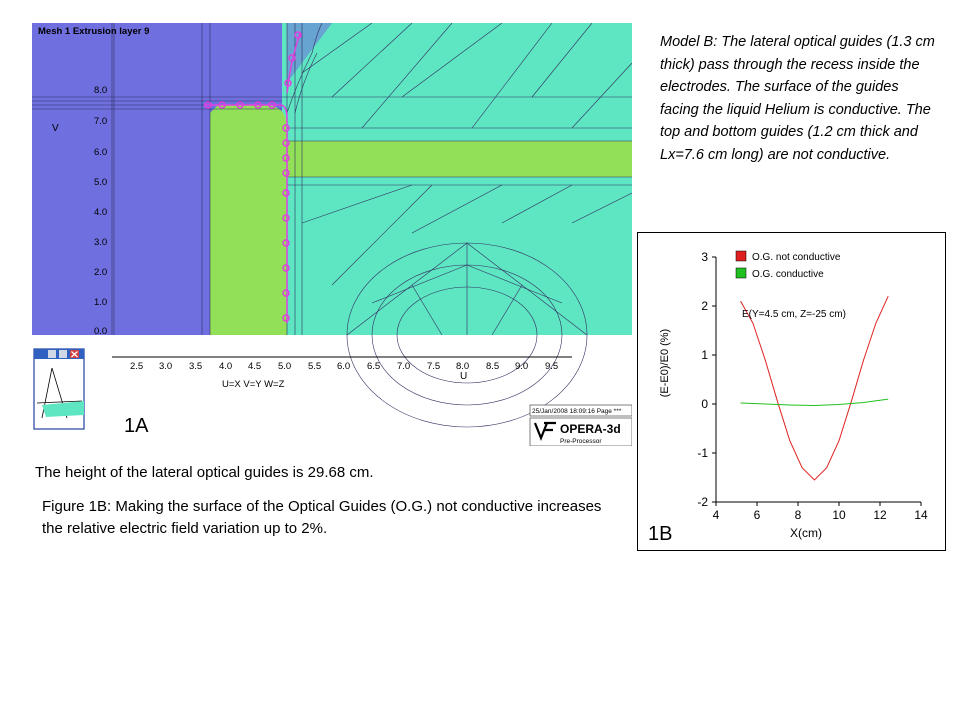 The height and width of the screenshot is (720, 960). What do you see at coordinates (590, 429) in the screenshot?
I see `software-name: OPERA-3d` at bounding box center [590, 429].